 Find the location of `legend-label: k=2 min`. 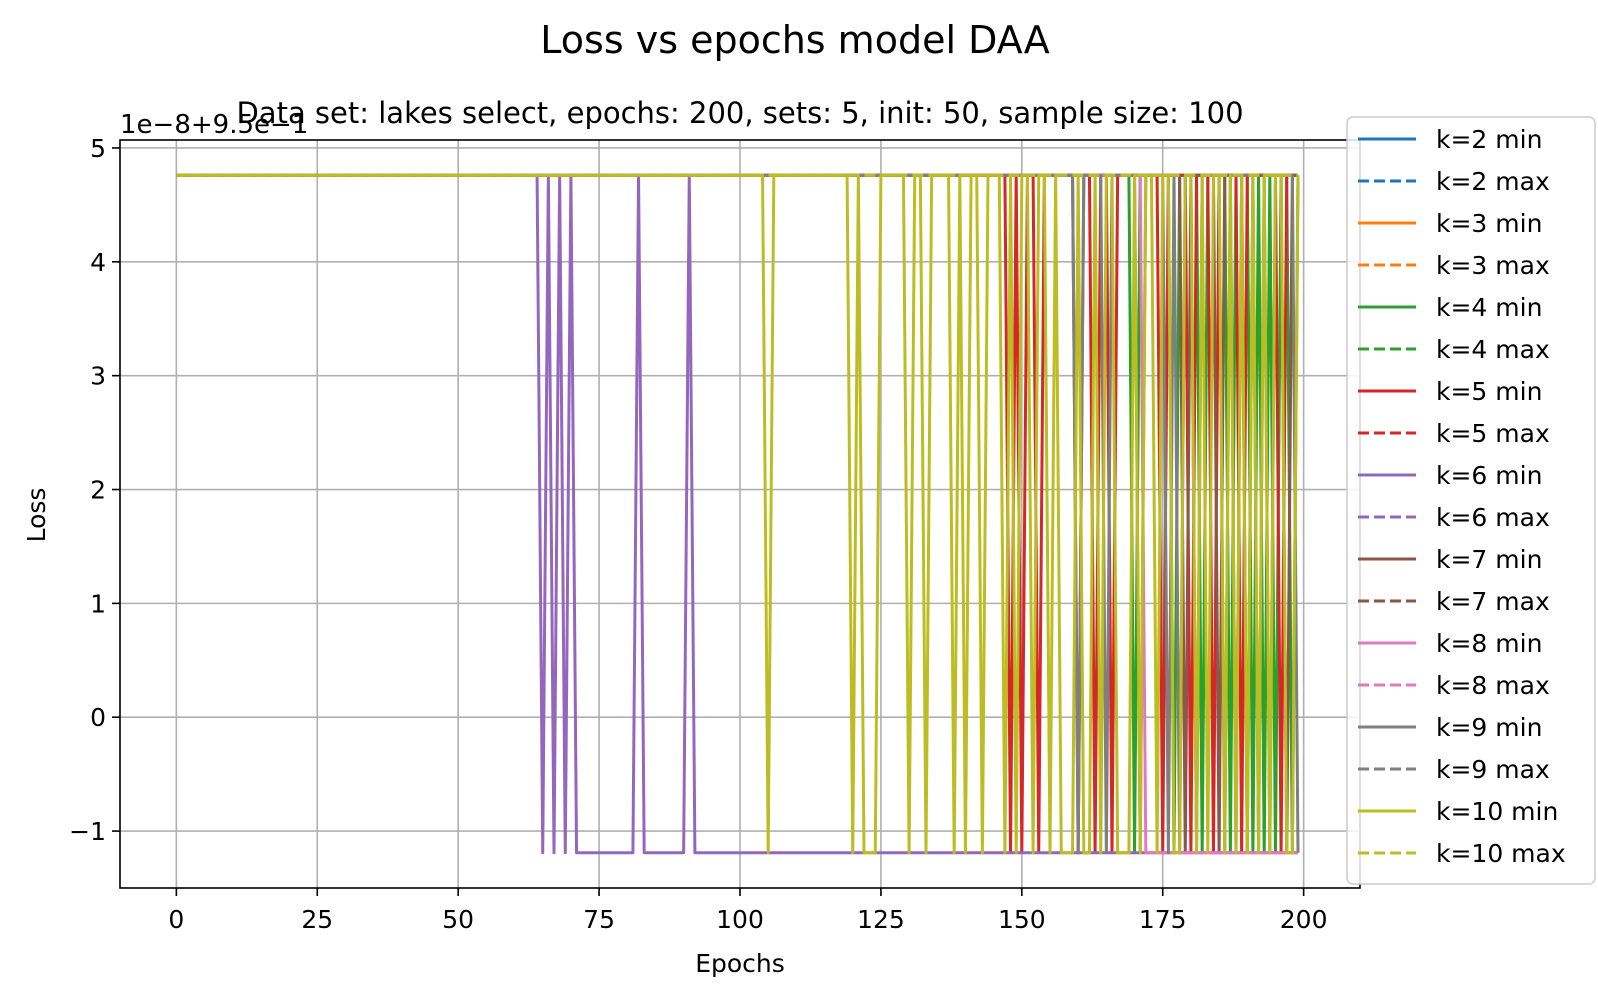

legend-label: k=2 min is located at coordinates (1489, 139).